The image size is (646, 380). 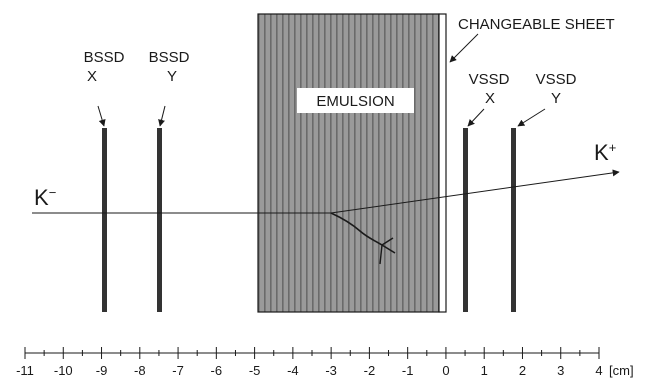 What do you see at coordinates (217, 370) in the screenshot?
I see `axis-tick-label: -6` at bounding box center [217, 370].